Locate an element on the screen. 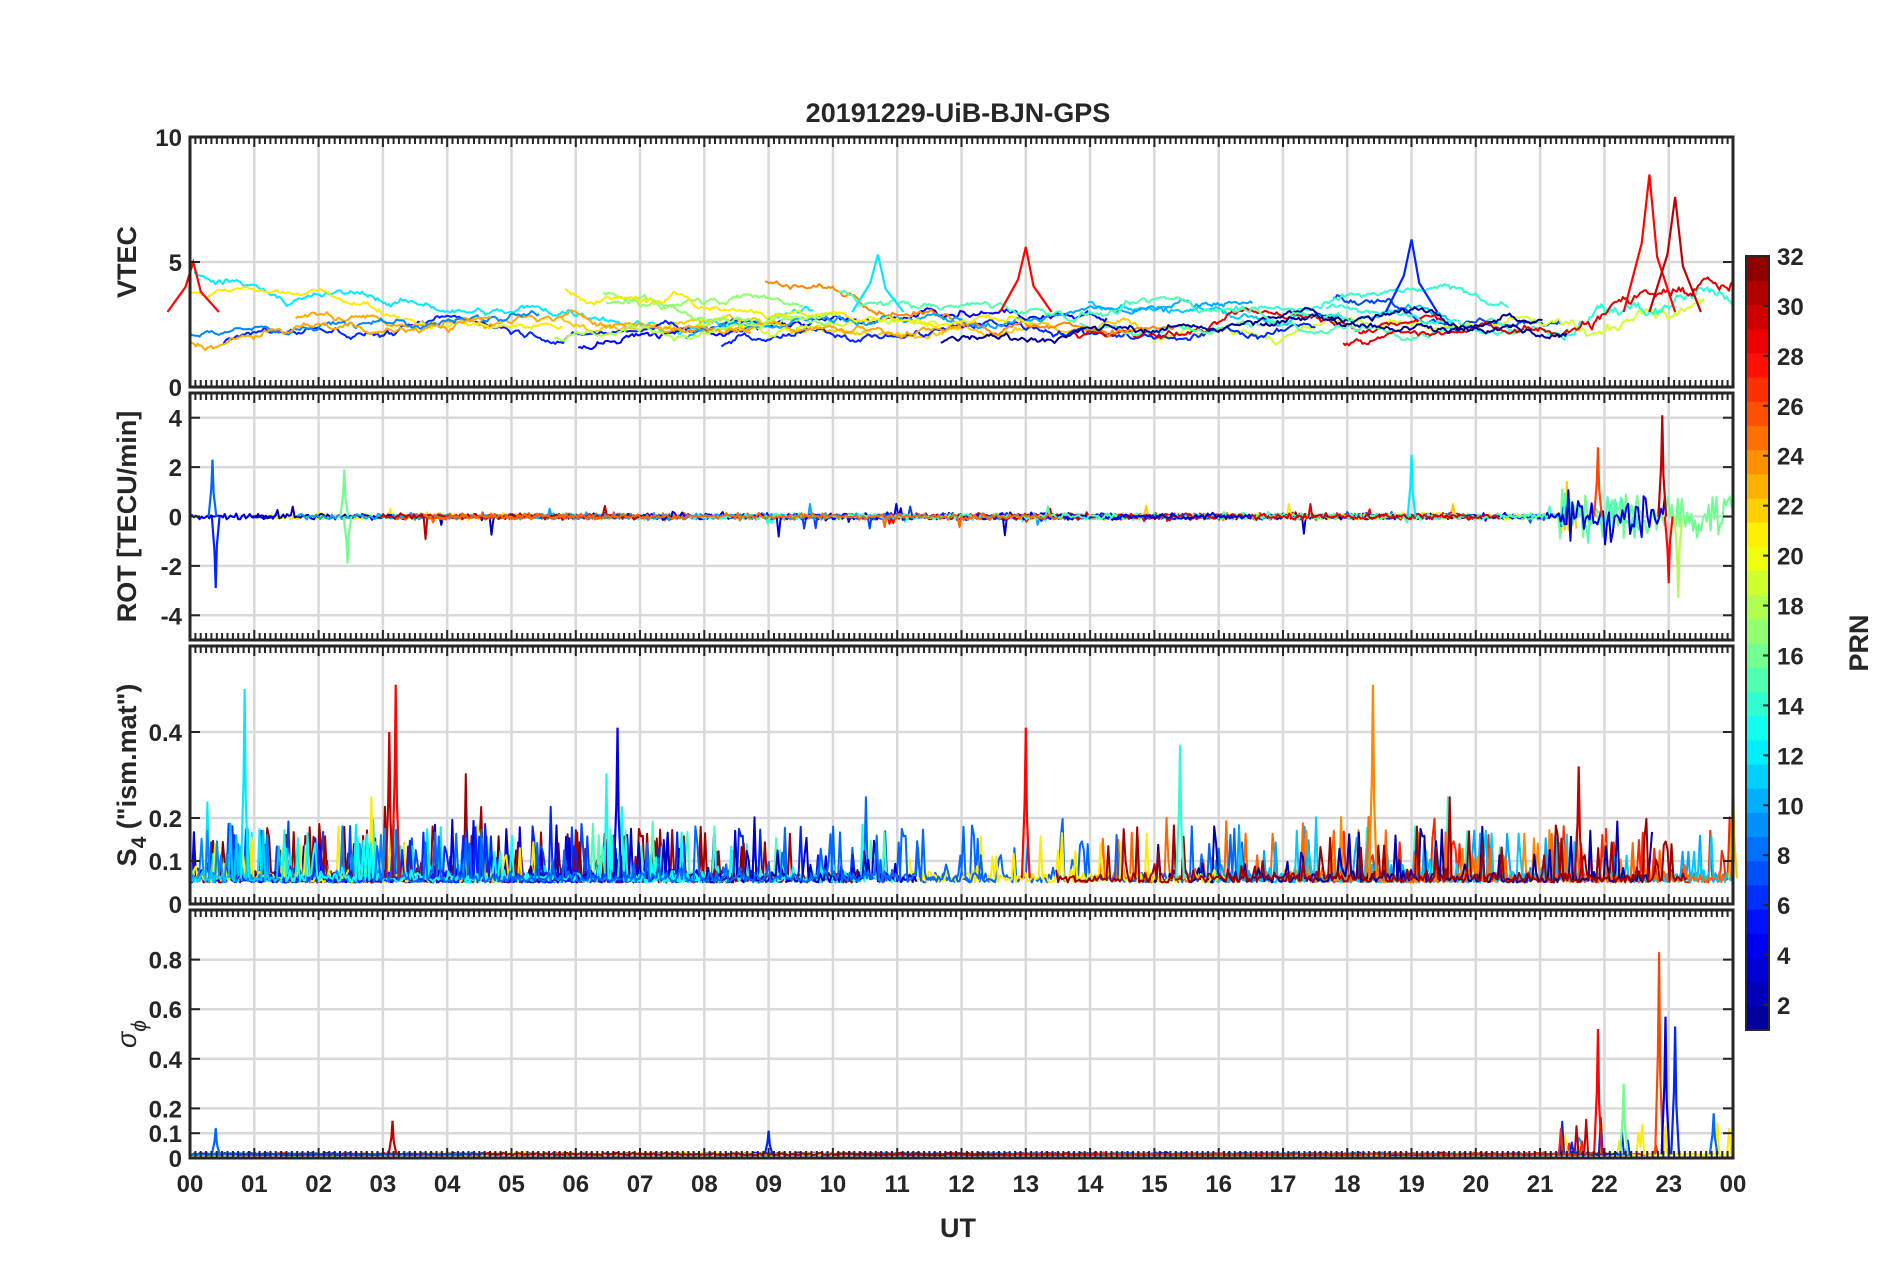 This screenshot has width=1902, height=1272. x-axis-label: UT is located at coordinates (958, 1228).